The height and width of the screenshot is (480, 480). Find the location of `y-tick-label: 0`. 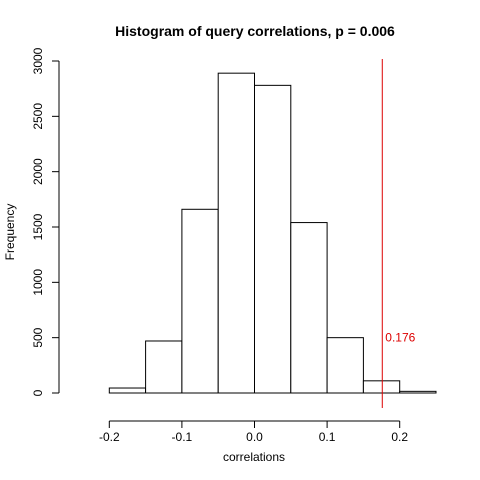

y-tick-label: 0 is located at coordinates (38, 392).